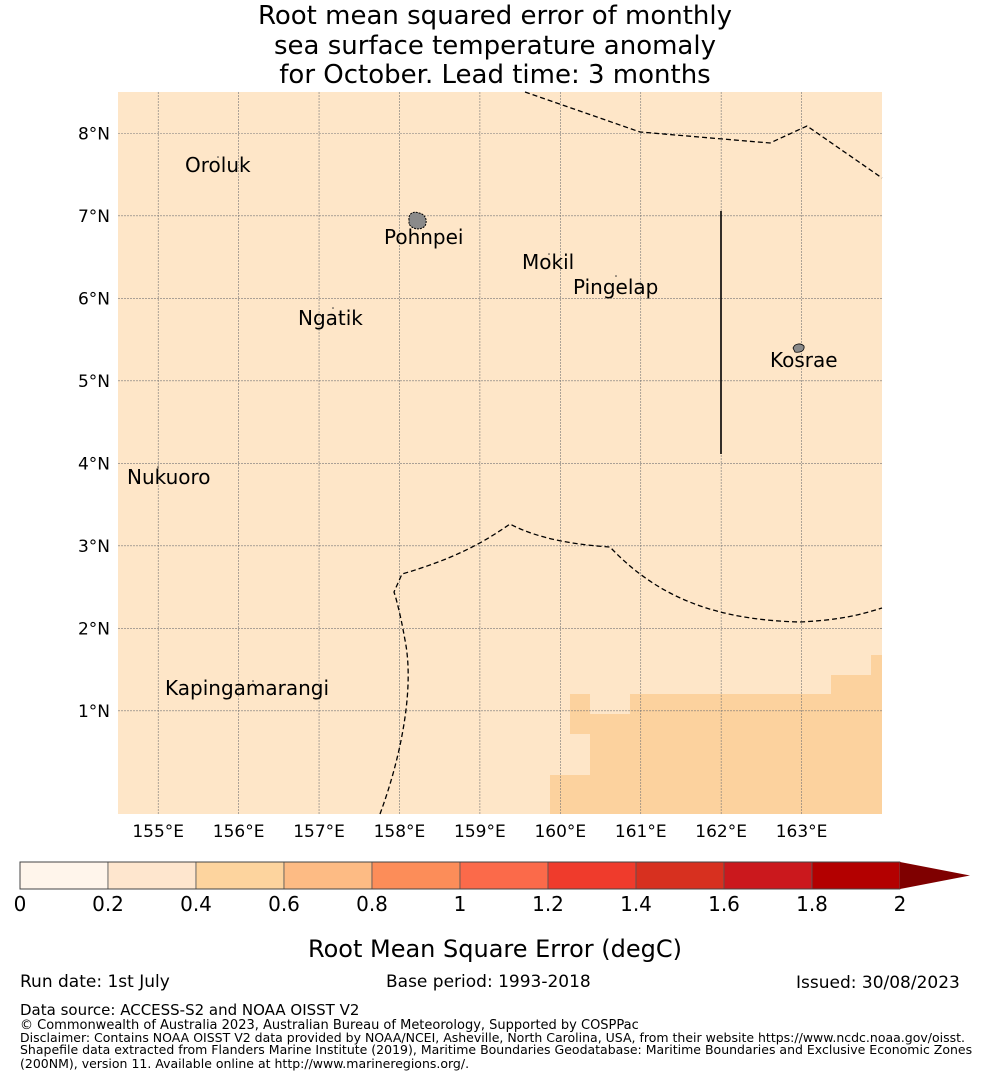 This screenshot has height=1080, width=990. Describe the element at coordinates (94, 299) in the screenshot. I see `lat-tick-label: 6°N` at that location.